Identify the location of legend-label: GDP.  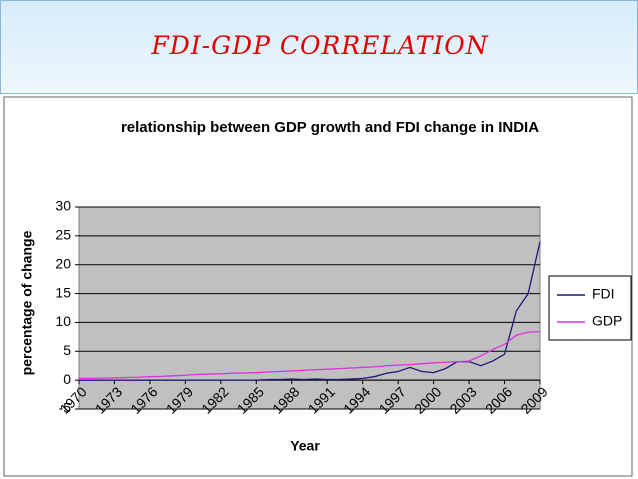
(607, 321).